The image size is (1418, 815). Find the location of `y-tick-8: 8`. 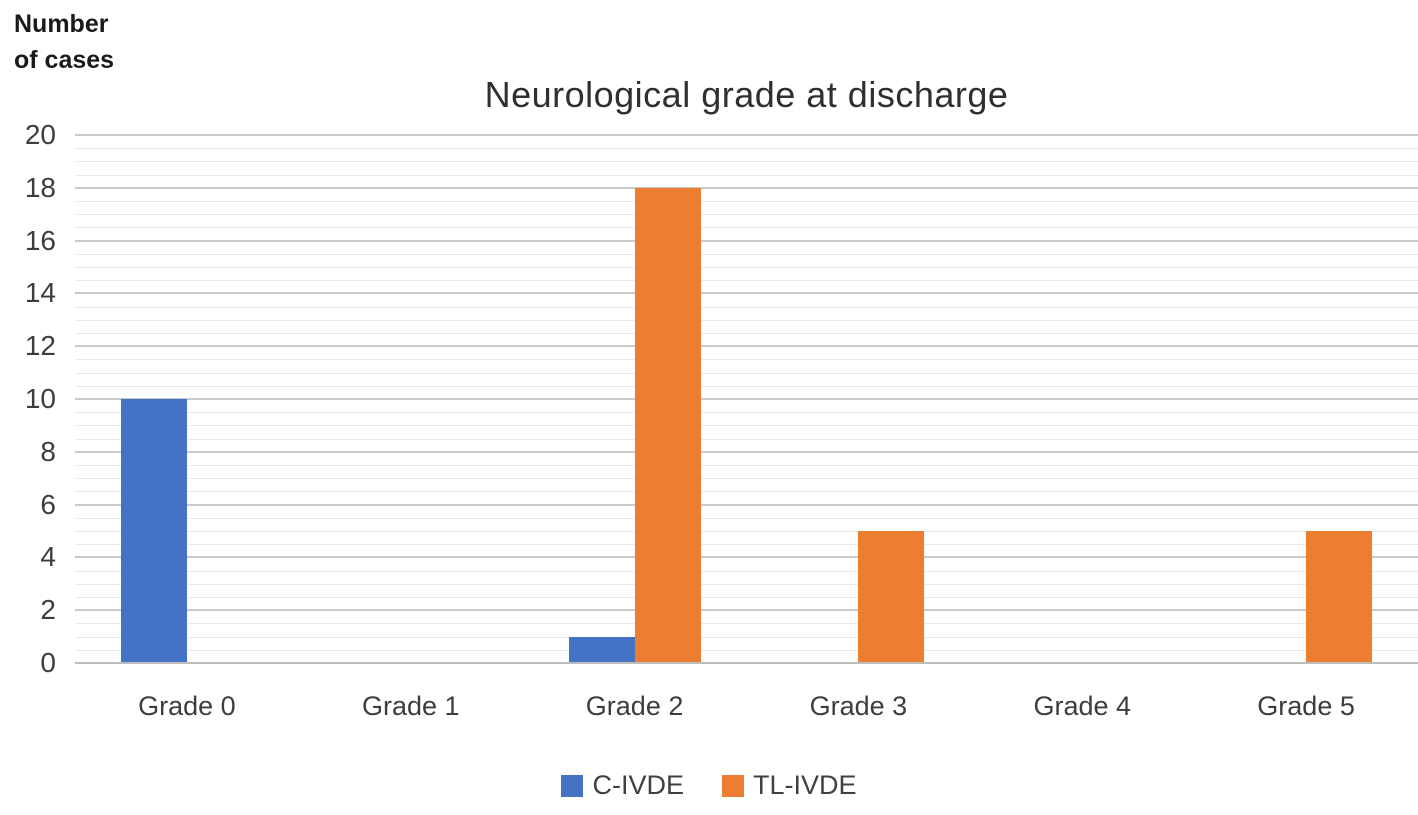

y-tick-8: 8 is located at coordinates (48, 451).